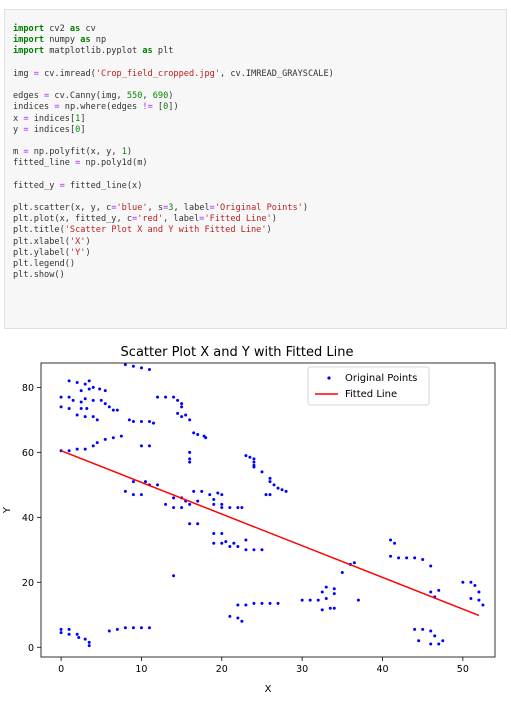 Image resolution: width=511 pixels, height=708 pixels. What do you see at coordinates (329, 378) in the screenshot?
I see `legend-scatter-marker` at bounding box center [329, 378].